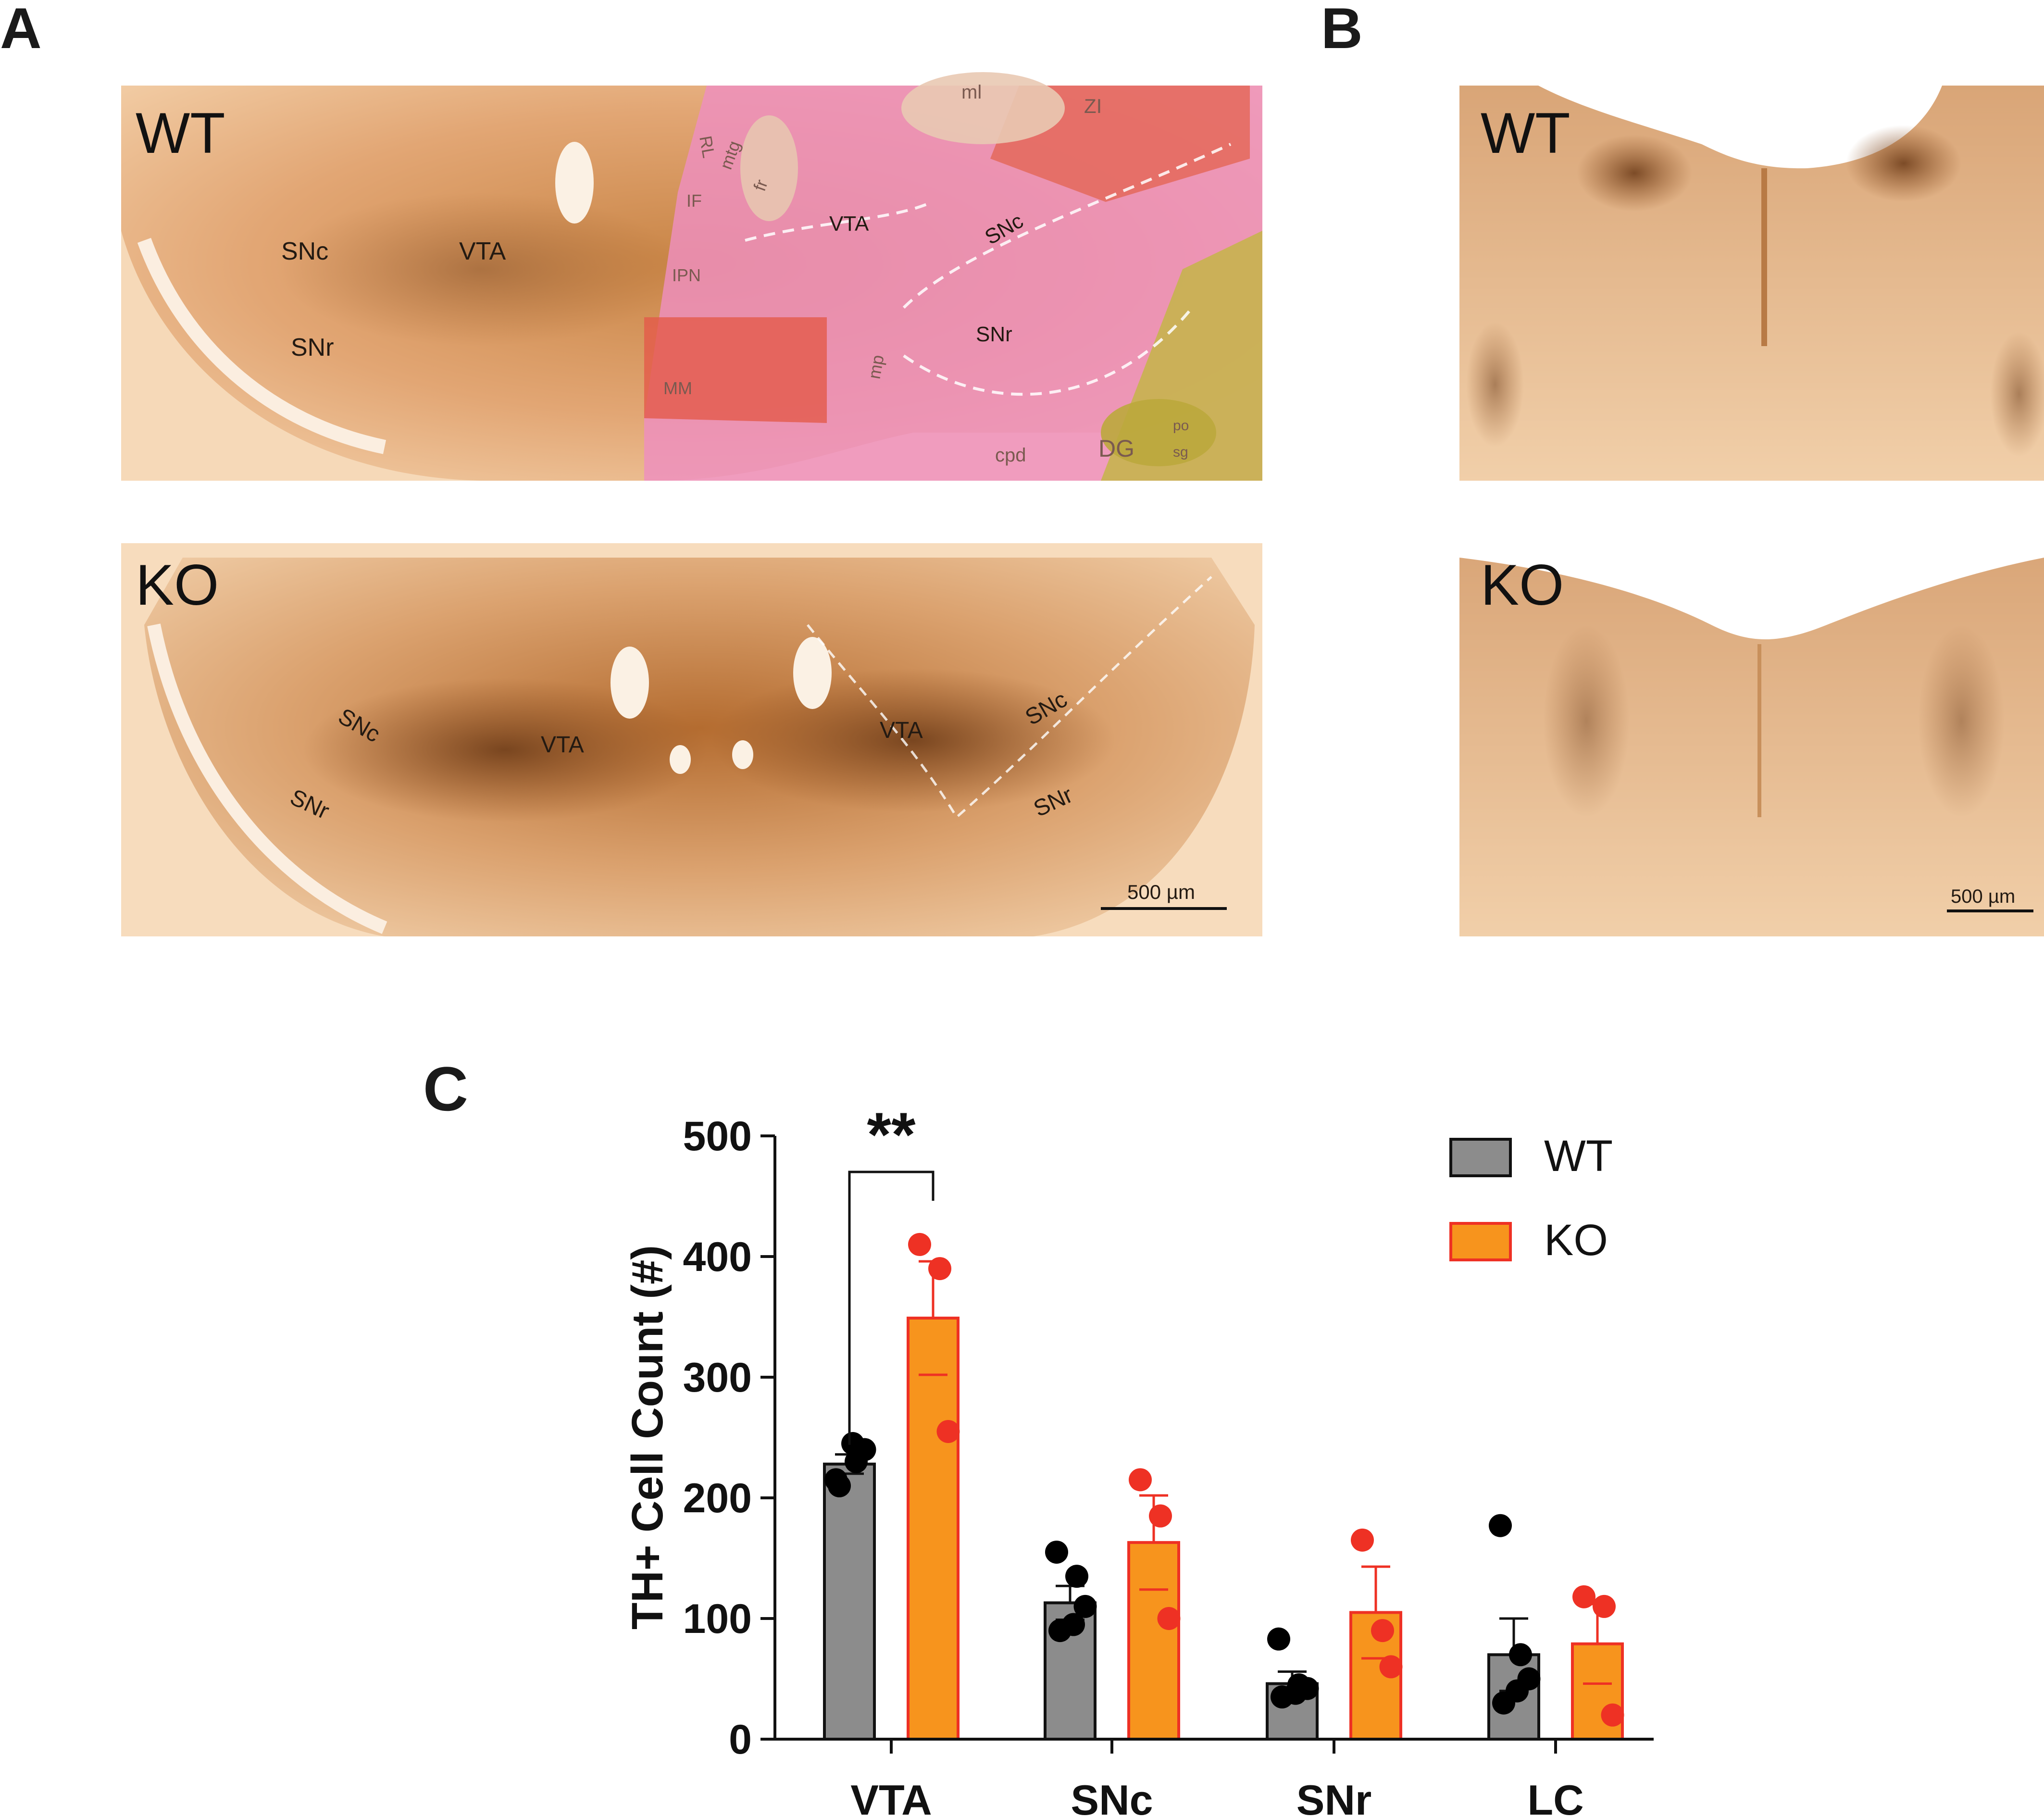 This screenshot has width=2044, height=1818. Describe the element at coordinates (1093, 106) in the screenshot. I see `atlas-label: ZI` at that location.